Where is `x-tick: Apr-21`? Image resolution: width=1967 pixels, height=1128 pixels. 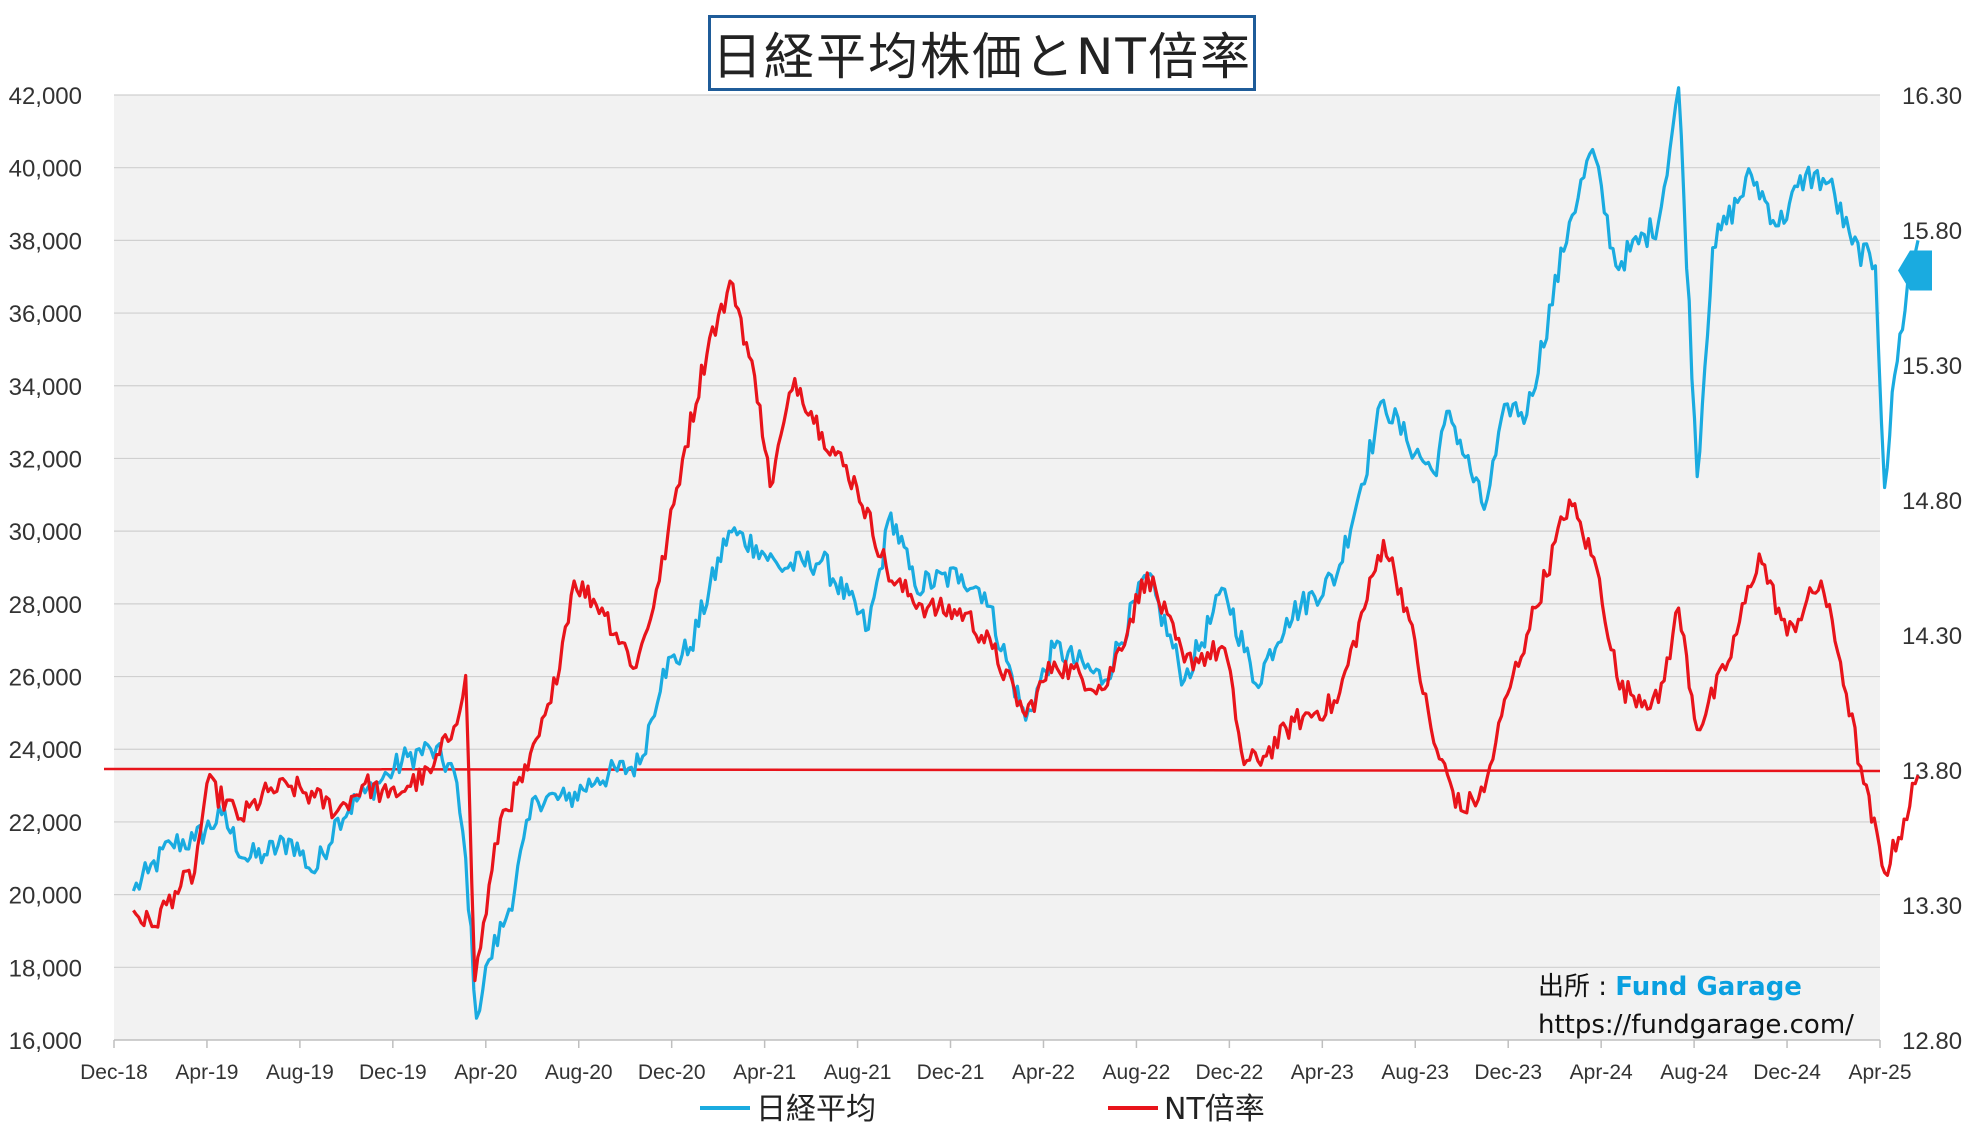 x-tick: Apr-21 is located at coordinates (764, 1072).